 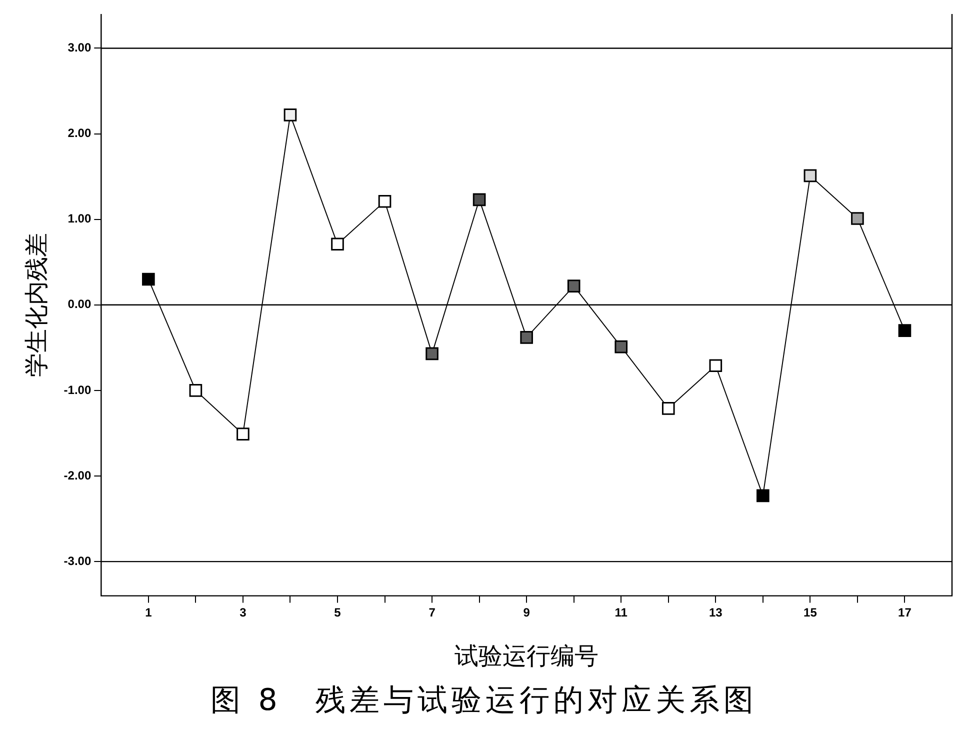 What do you see at coordinates (80, 219) in the screenshot?
I see `y-tick-label: 1.00` at bounding box center [80, 219].